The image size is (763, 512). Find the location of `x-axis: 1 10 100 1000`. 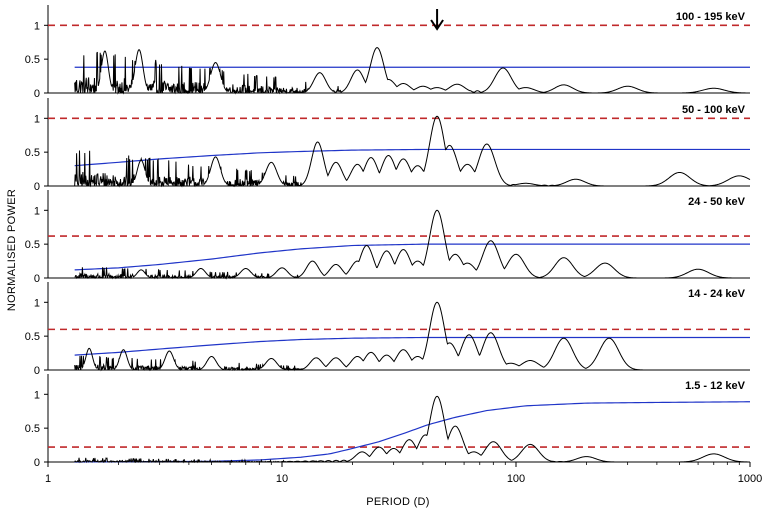

x-axis: 1 10 100 1000 is located at coordinates (403, 473).